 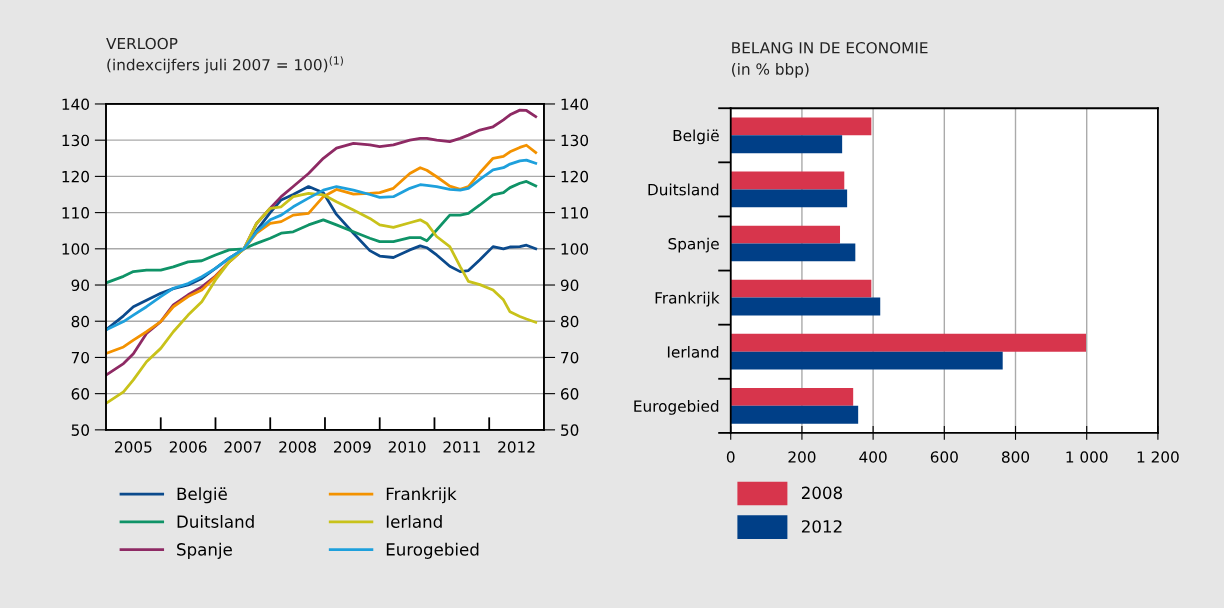 What do you see at coordinates (770, 70) in the screenshot?
I see `chart-subtitle: (in % bbp)` at bounding box center [770, 70].